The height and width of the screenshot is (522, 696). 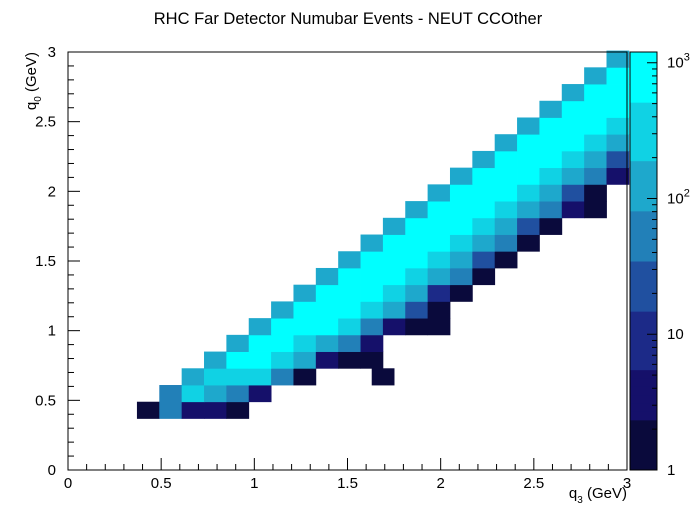 What do you see at coordinates (627, 483) in the screenshot?
I see `x-tick-label: 3` at bounding box center [627, 483].